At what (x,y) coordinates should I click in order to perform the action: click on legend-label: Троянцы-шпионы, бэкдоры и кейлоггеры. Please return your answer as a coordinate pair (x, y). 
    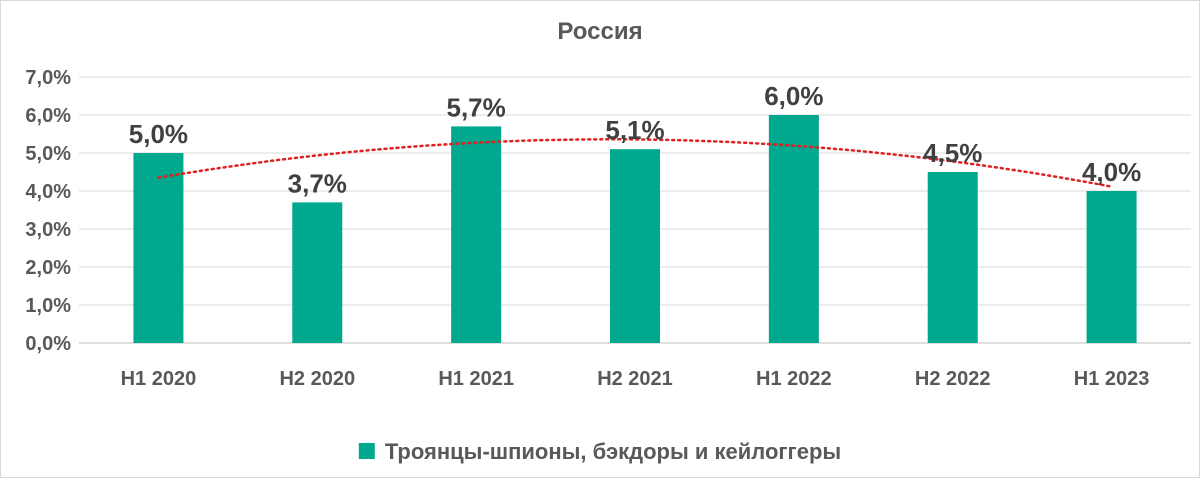
    Looking at the image, I should click on (613, 451).